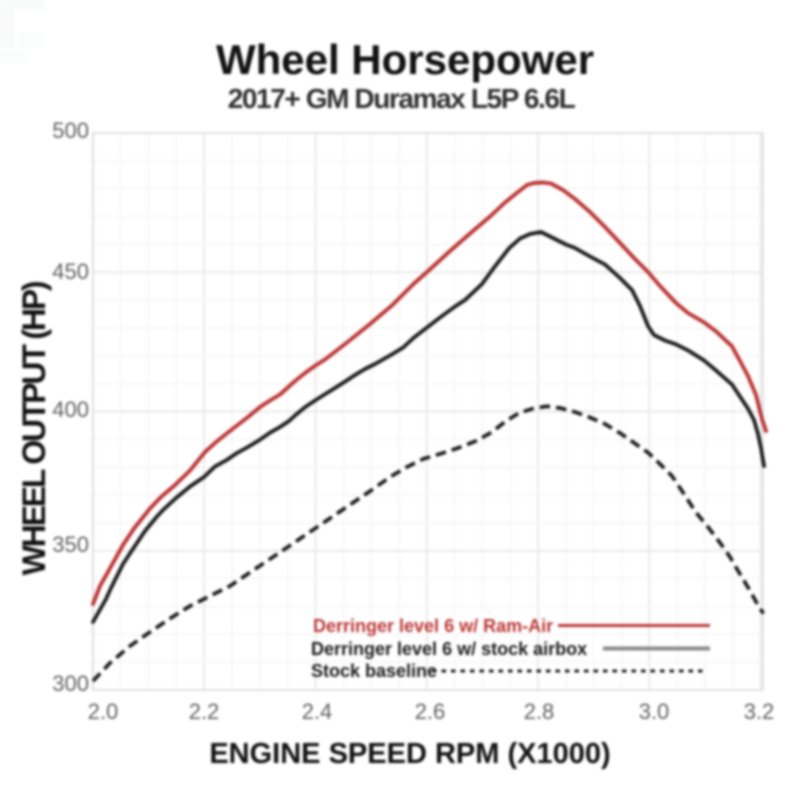 The width and height of the screenshot is (800, 797). Describe the element at coordinates (430, 711) in the screenshot. I see `svg-text: 2.6` at that location.